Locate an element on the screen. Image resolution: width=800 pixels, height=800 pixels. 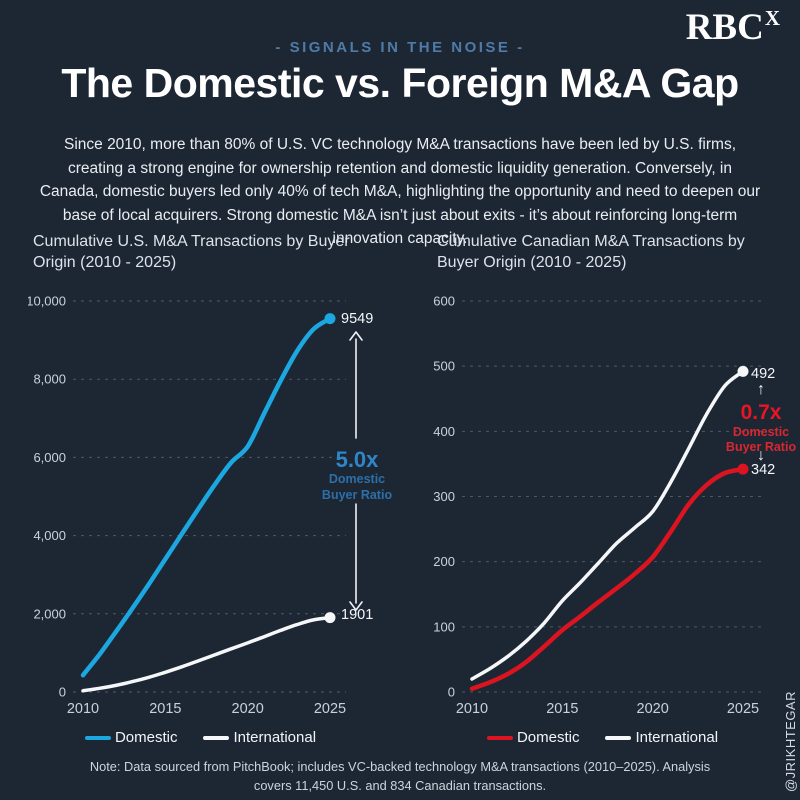
kicker-label: - SIGNALS IN THE NOISE - is located at coordinates (400, 47).